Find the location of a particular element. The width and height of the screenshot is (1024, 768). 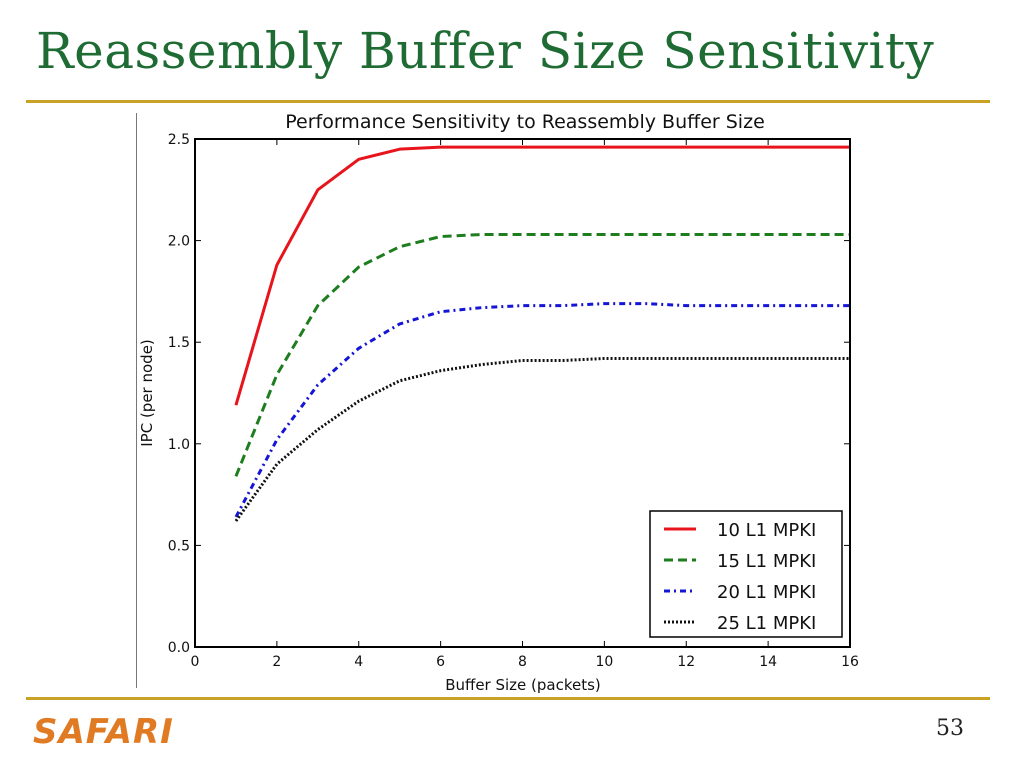

safari-logo: SAFARI is located at coordinates (103, 732).